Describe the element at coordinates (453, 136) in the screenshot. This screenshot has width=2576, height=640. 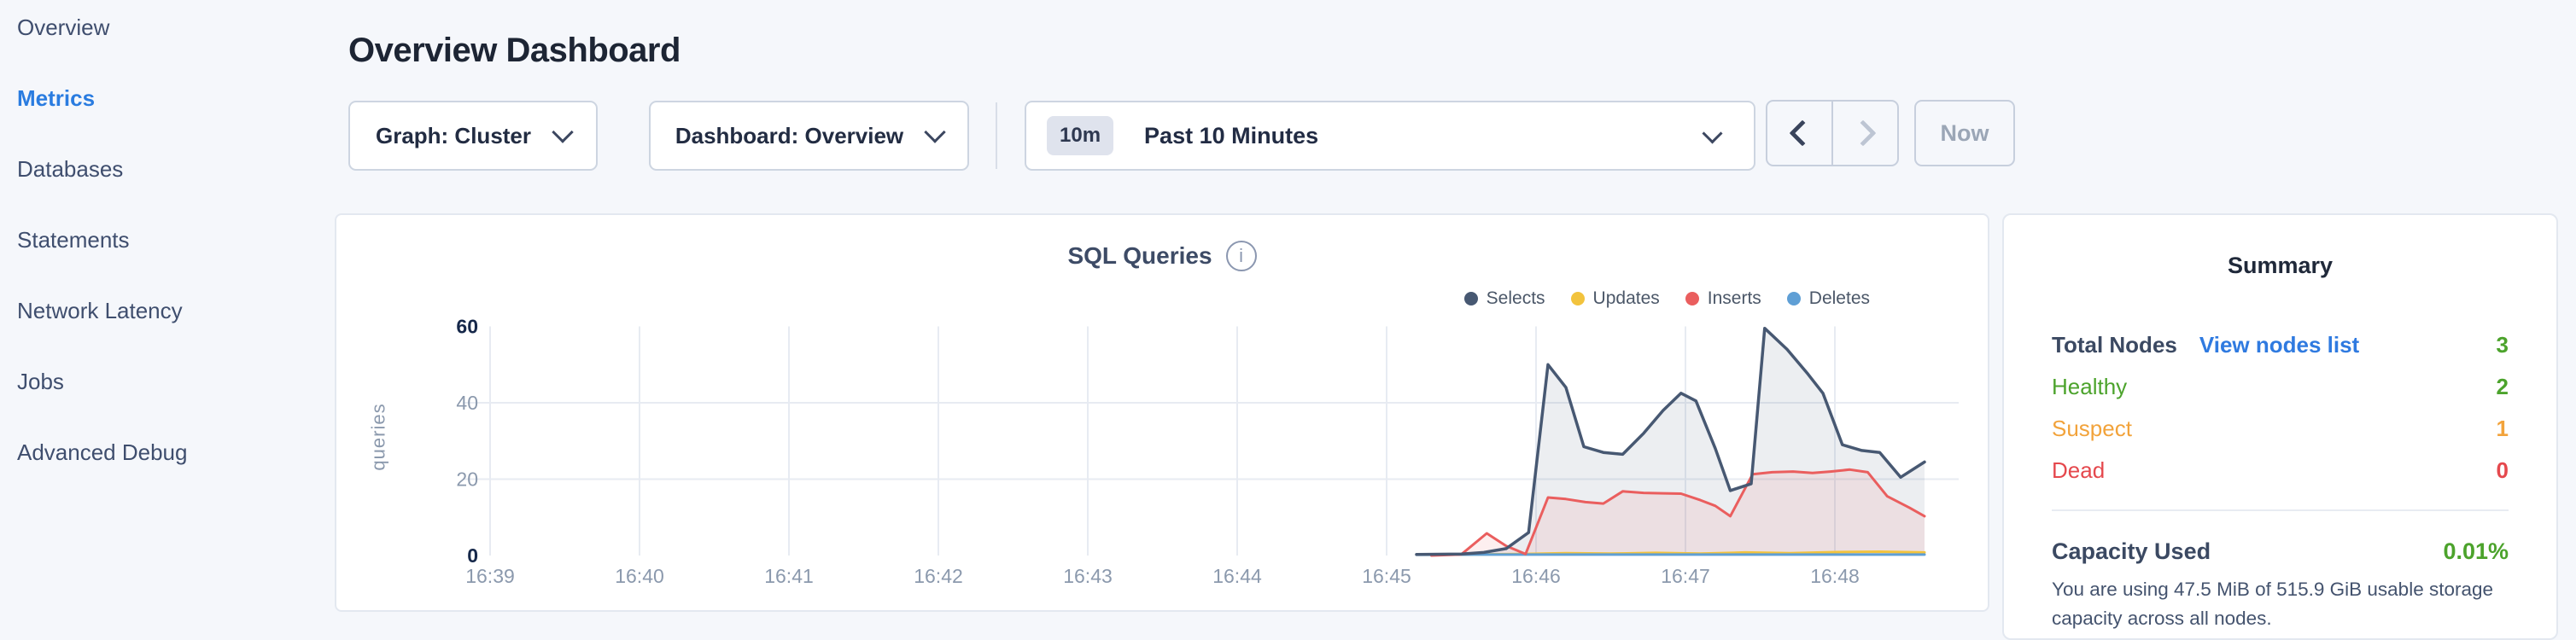
I see `graph-dropdown-label: Graph: Cluster` at that location.